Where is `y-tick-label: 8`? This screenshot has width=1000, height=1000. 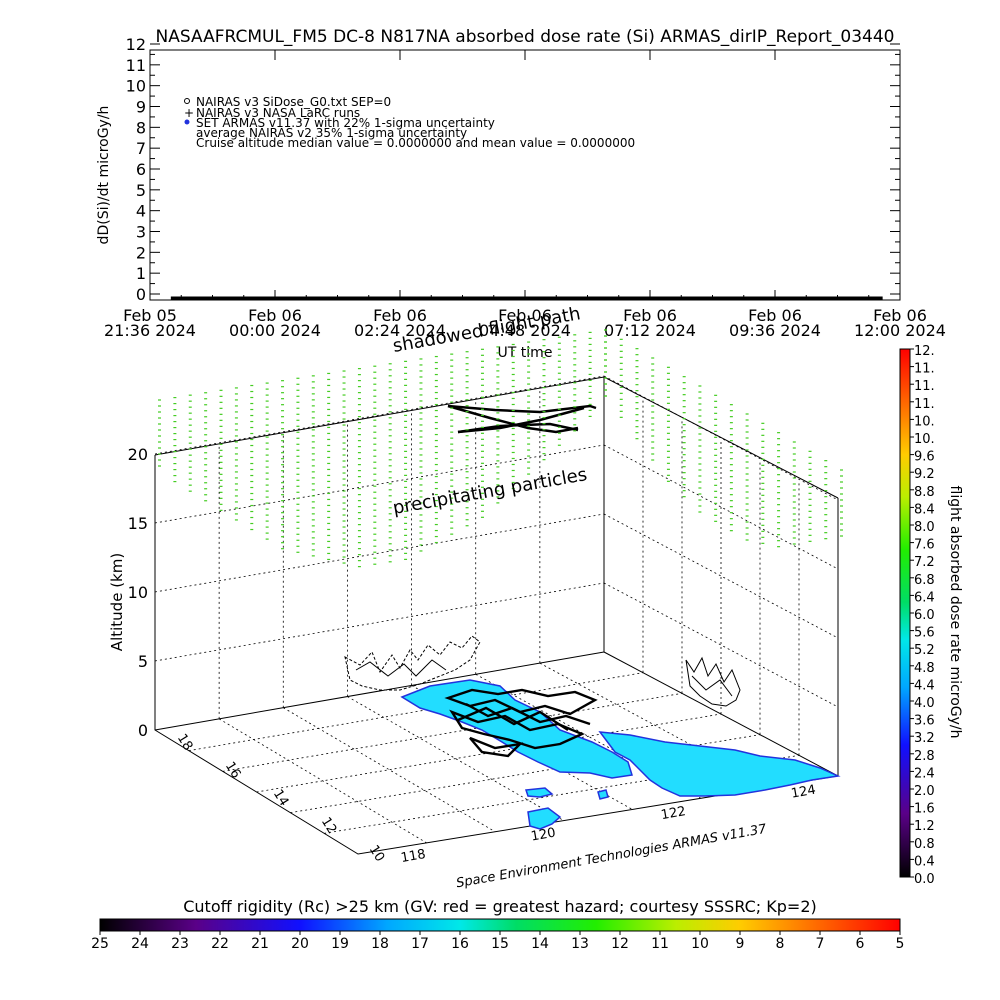 y-tick-label: 8 is located at coordinates (141, 127).